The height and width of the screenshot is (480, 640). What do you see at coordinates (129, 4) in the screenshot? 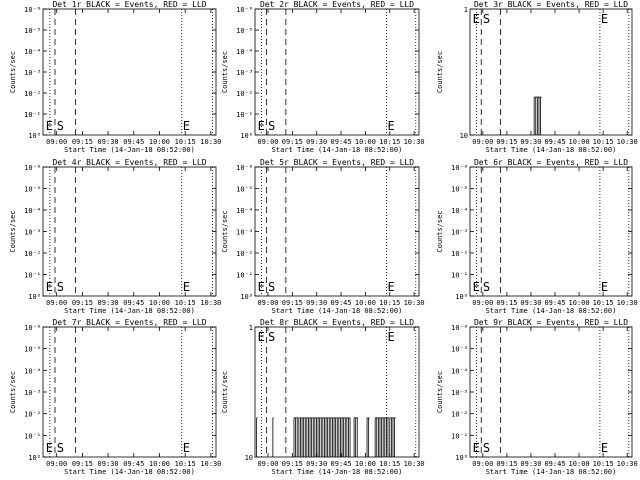
I see `panel-title: Det 1r BLACK = Events, RED = LLD` at bounding box center [129, 4].